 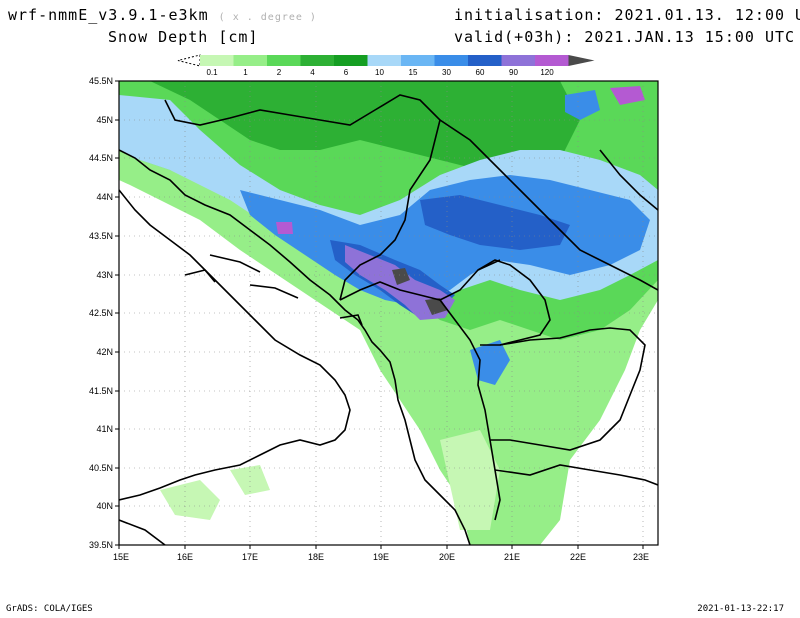 I want to click on snow-area-dark-green, so click(x=365, y=128).